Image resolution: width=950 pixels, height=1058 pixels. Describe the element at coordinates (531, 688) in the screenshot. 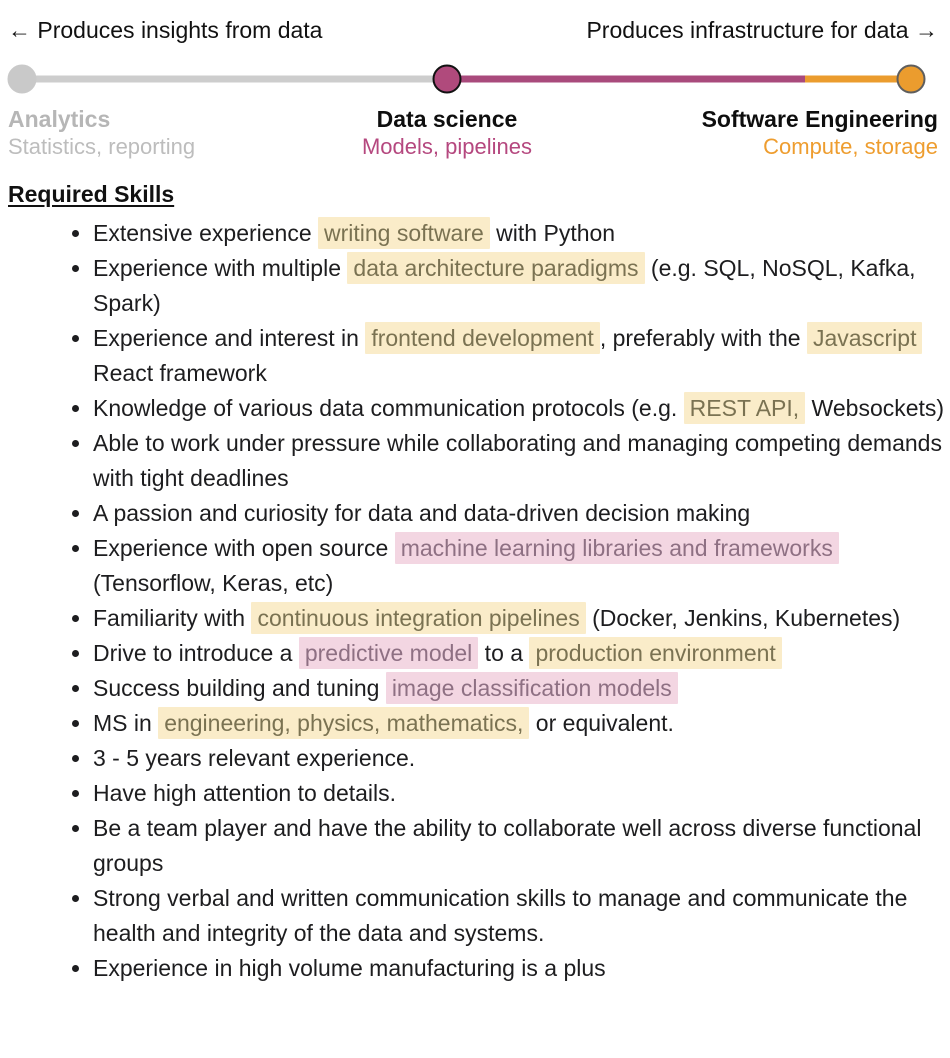

I see `highlight-pink: image classification models` at that location.